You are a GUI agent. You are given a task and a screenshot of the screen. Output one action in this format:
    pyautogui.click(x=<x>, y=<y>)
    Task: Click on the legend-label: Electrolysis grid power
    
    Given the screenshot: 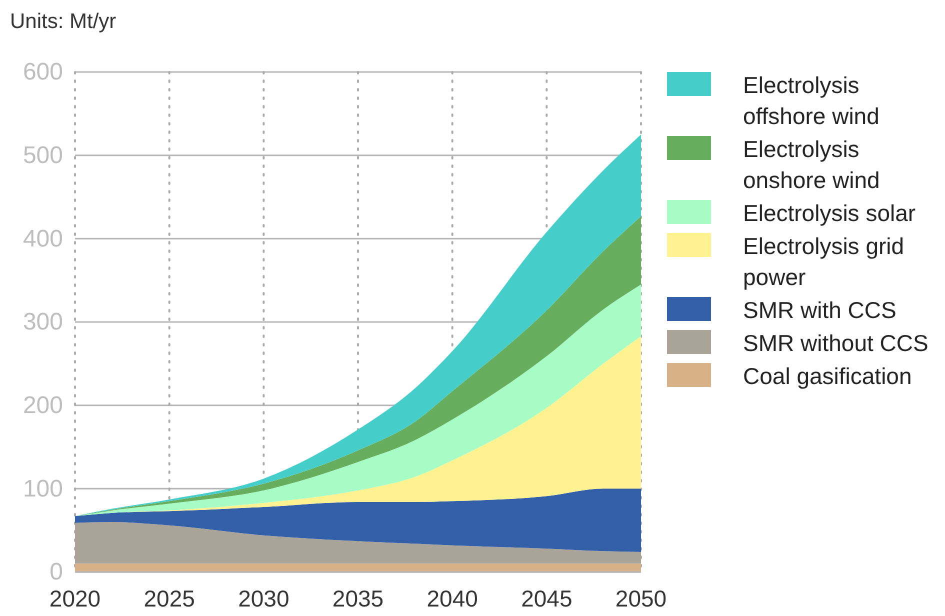 What is the action you would take?
    pyautogui.click(x=823, y=261)
    